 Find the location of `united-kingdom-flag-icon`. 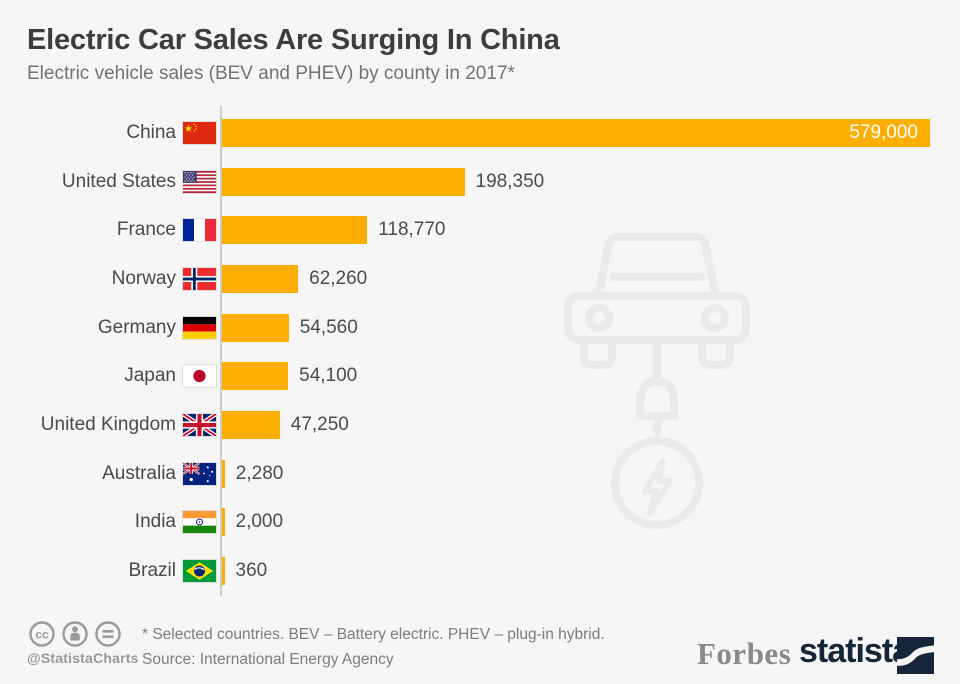

united-kingdom-flag-icon is located at coordinates (199, 425).